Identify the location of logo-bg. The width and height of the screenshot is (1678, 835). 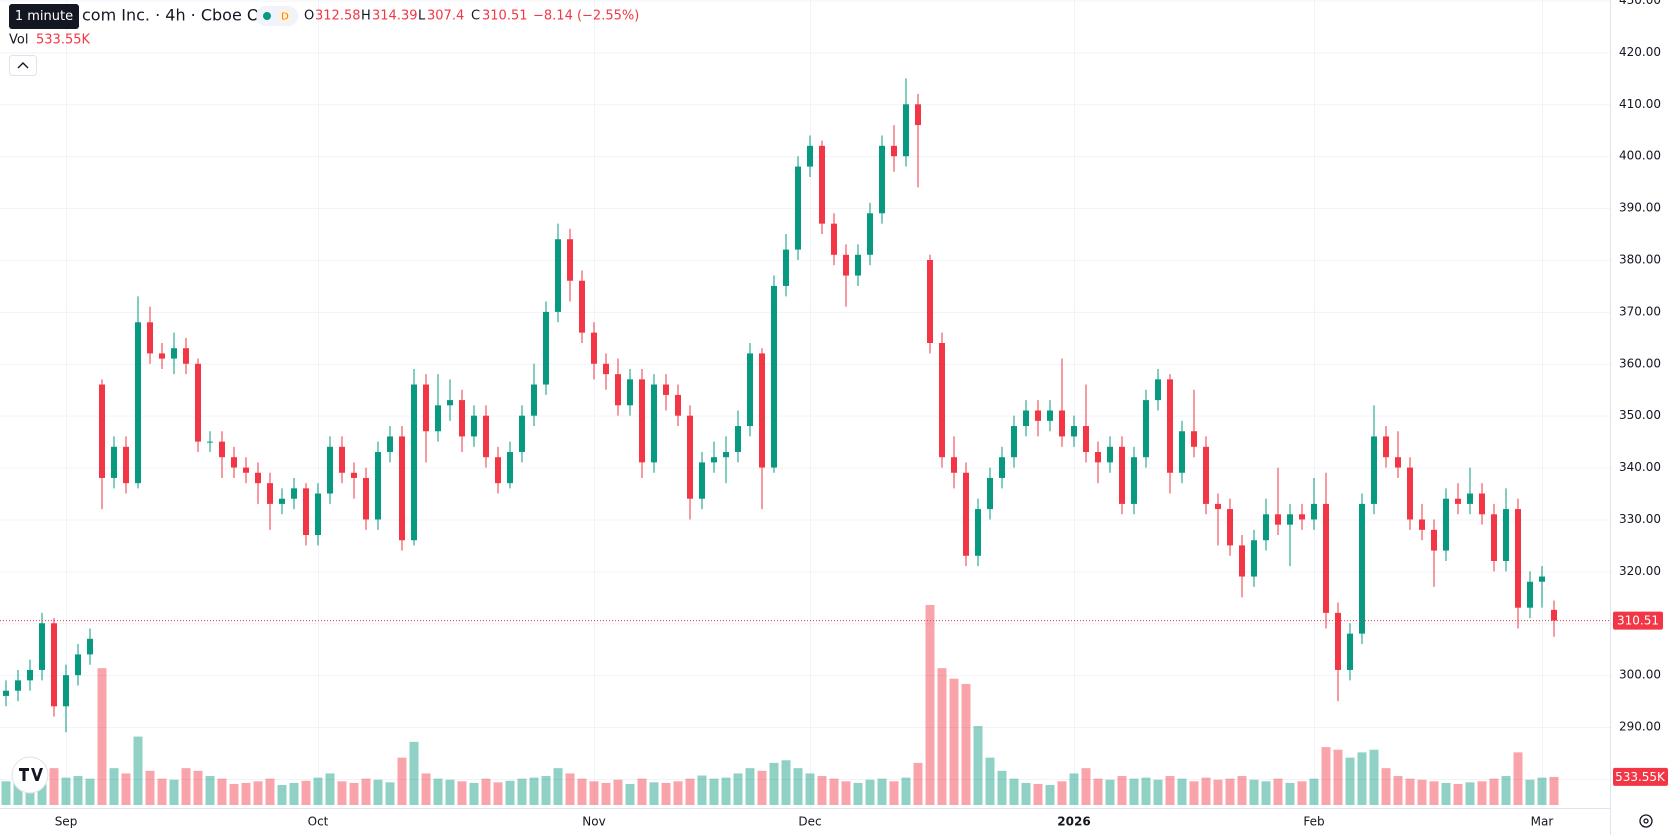
(30, 775).